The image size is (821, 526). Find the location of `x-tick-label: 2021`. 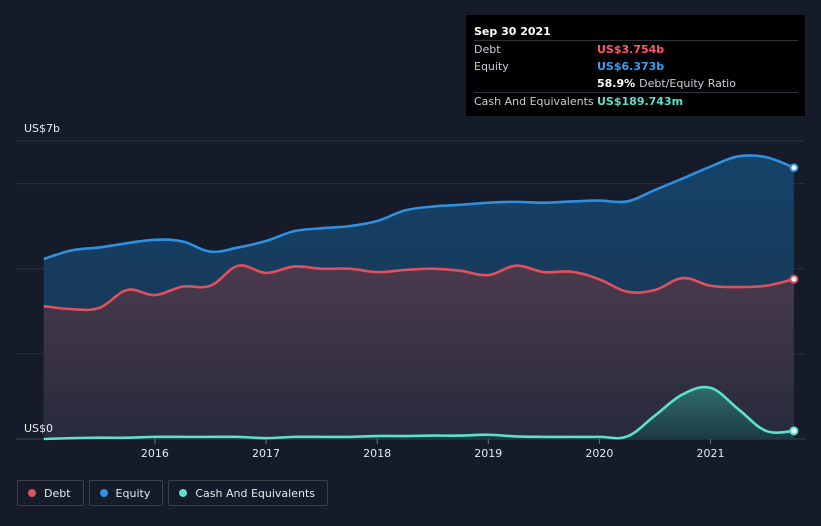

x-tick-label: 2021 is located at coordinates (711, 453).